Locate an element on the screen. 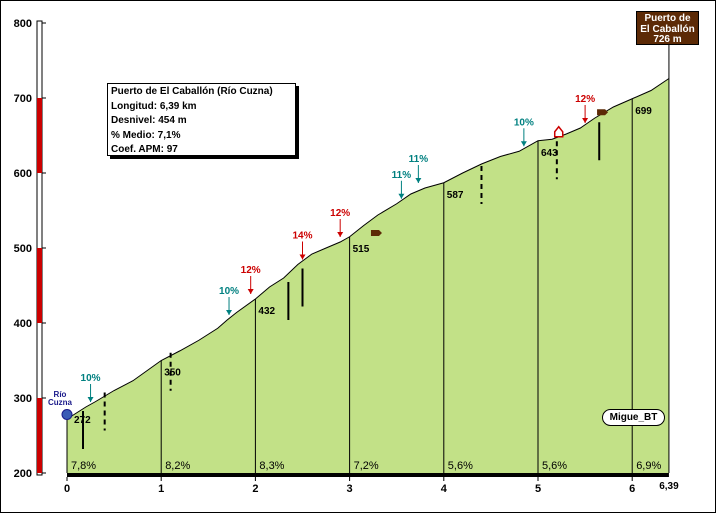  y-tick-label: 200 is located at coordinates (23, 474).